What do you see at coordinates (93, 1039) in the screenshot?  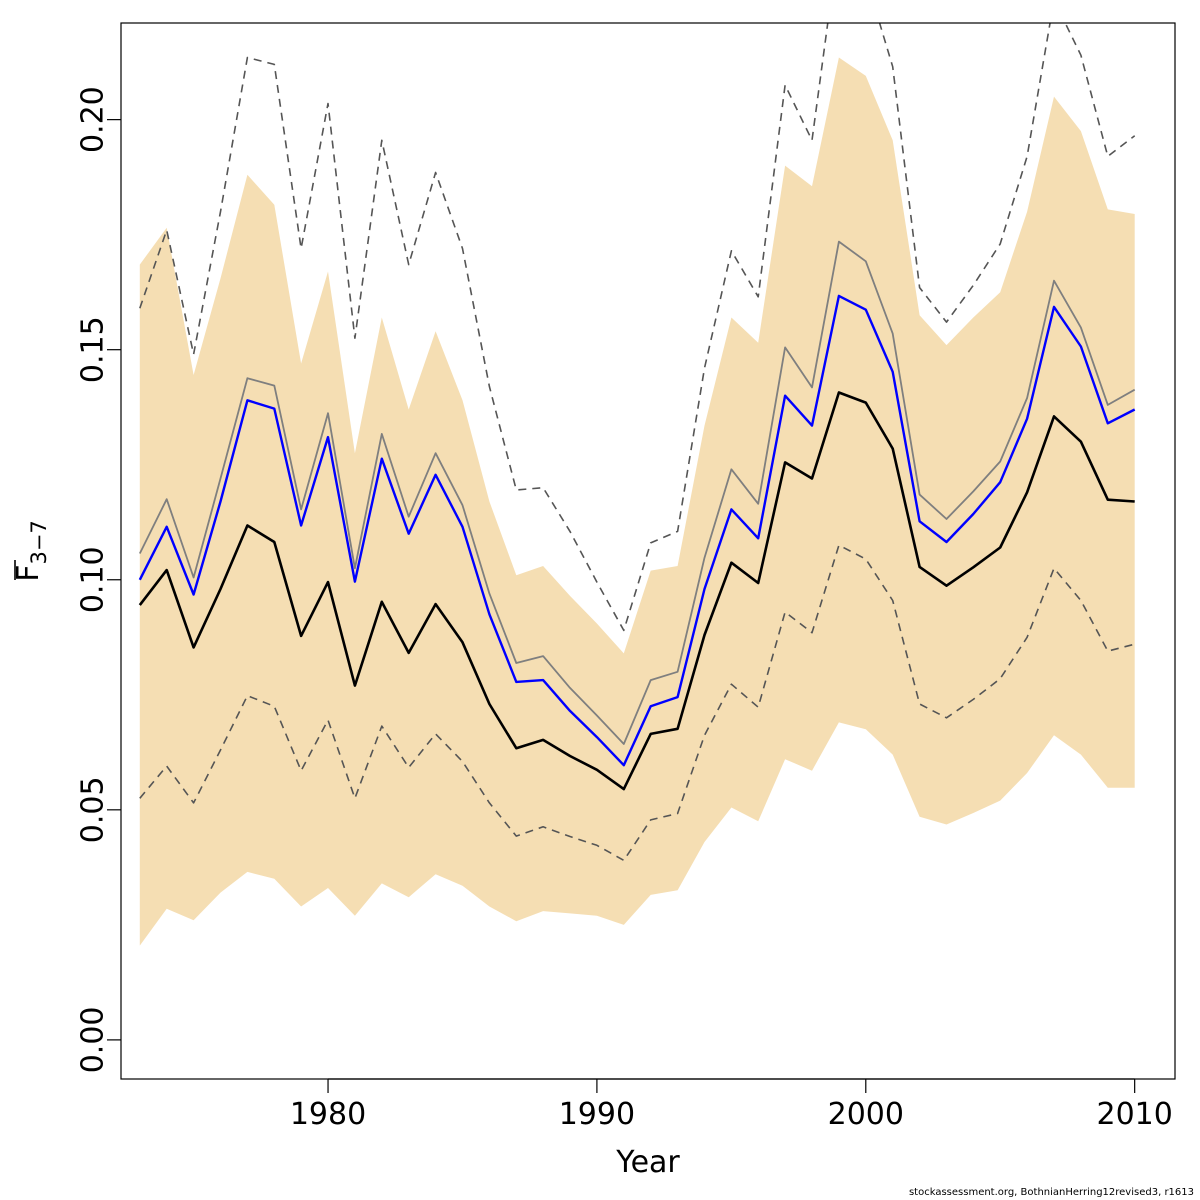 I see `y-tick-label: 0.00` at bounding box center [93, 1039].